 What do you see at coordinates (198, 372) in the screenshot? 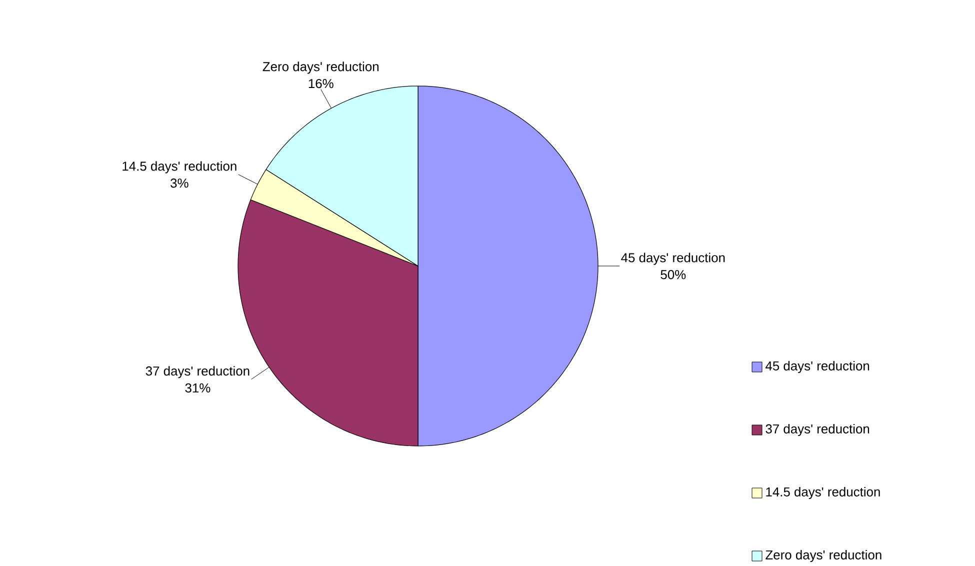
I see `slice-label: 37 days' reduction` at bounding box center [198, 372].